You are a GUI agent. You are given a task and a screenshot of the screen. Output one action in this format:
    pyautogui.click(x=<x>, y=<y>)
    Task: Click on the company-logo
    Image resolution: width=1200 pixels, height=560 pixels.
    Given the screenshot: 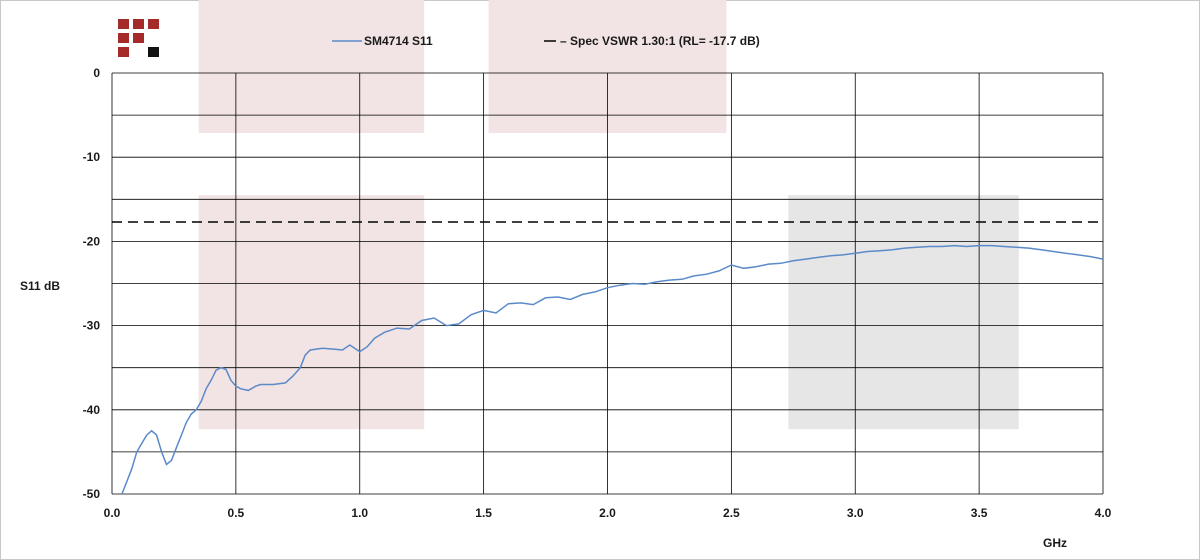 What is the action you would take?
    pyautogui.click(x=138, y=38)
    